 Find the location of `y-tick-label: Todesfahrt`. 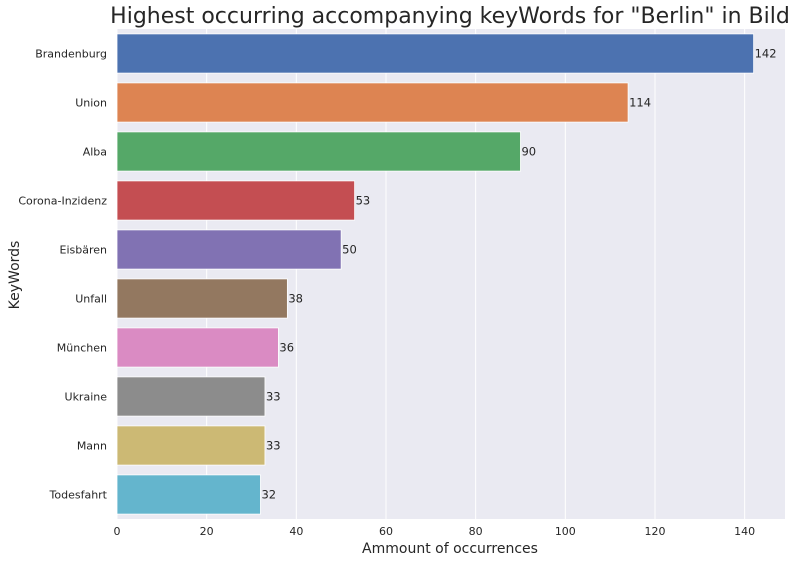

y-tick-label: Todesfahrt is located at coordinates (78, 495).